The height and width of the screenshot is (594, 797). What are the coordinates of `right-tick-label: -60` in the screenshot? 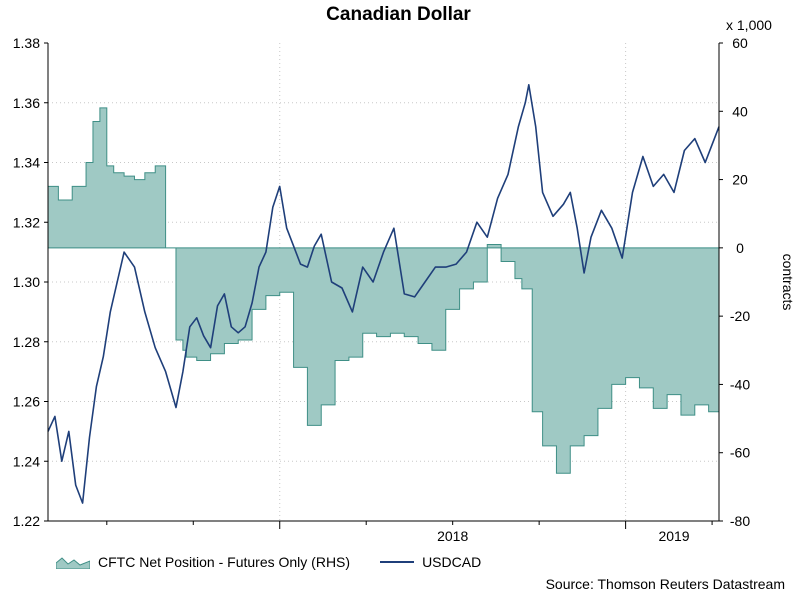 It's located at (740, 453).